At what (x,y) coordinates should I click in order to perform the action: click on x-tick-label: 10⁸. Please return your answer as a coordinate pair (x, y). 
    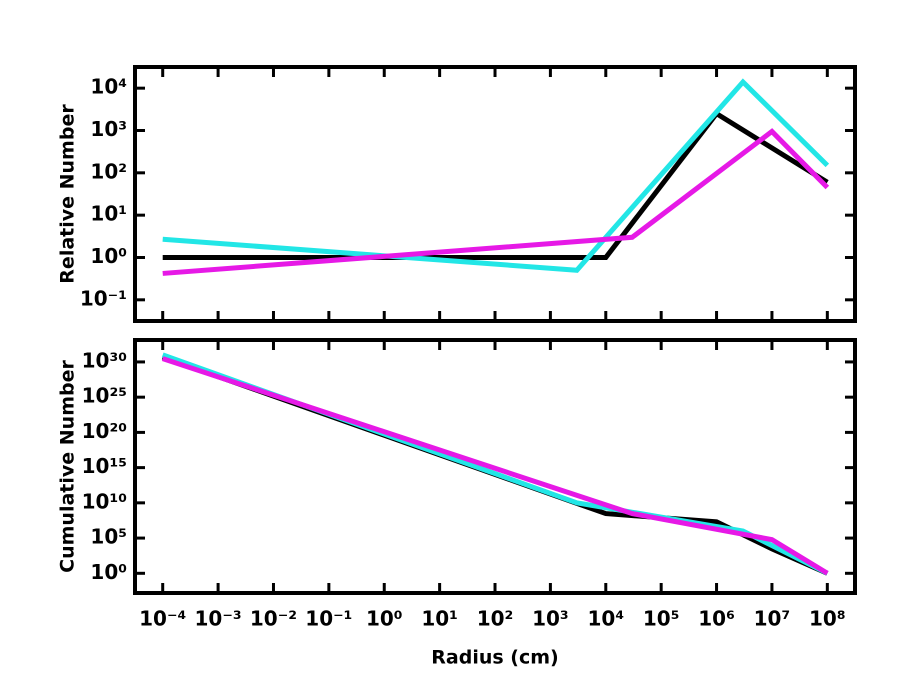
    Looking at the image, I should click on (827, 619).